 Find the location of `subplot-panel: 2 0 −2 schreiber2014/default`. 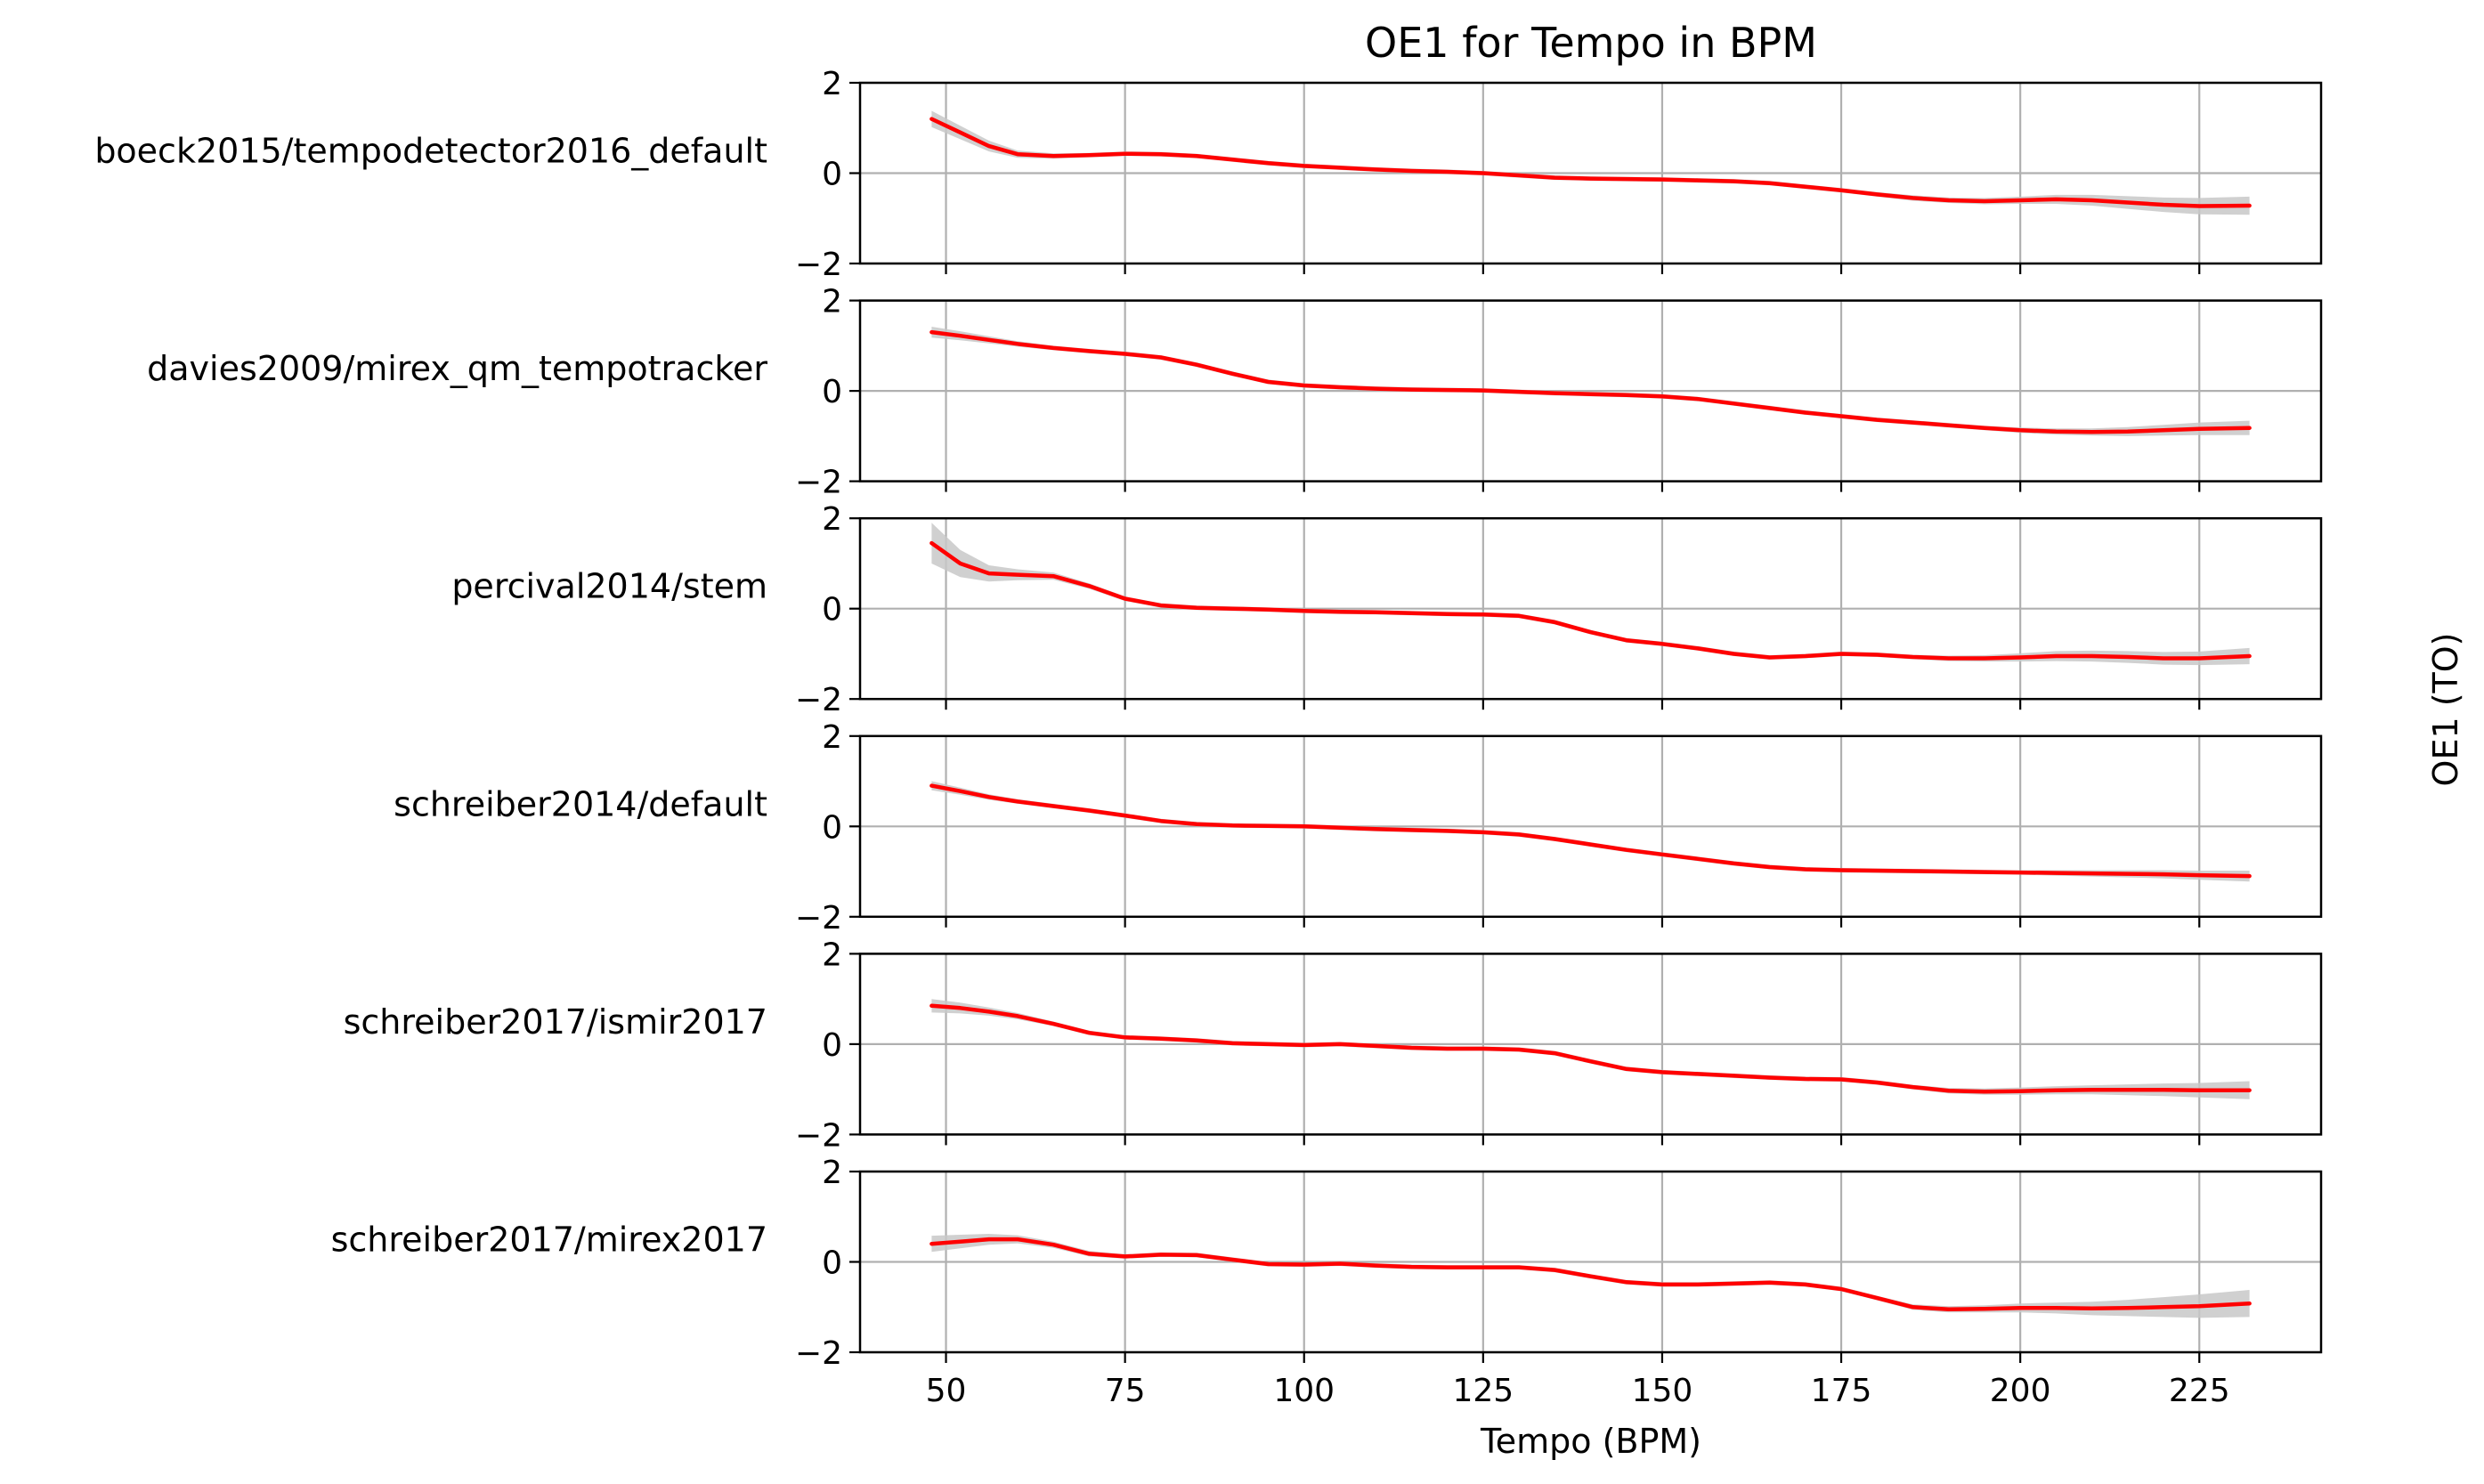

subplot-panel: 2 0 −2 schreiber2014/default is located at coordinates (1359, 828).